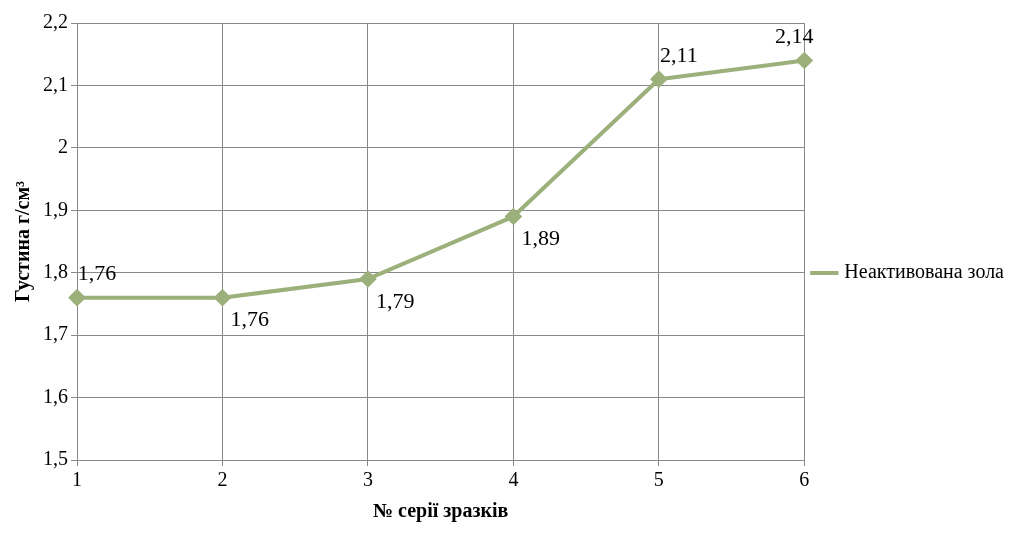 The width and height of the screenshot is (1027, 536). I want to click on data-label: 2,11, so click(679, 54).